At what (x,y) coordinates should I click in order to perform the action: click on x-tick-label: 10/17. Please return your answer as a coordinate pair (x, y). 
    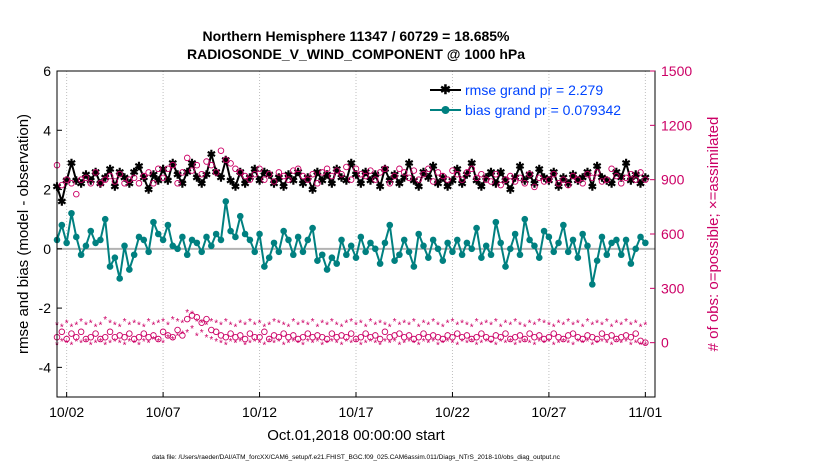
    Looking at the image, I should click on (355, 412).